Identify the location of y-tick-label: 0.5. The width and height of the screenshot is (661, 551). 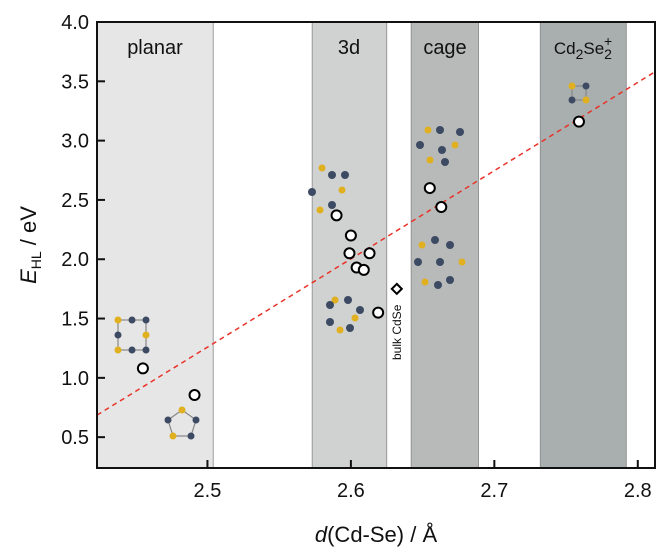
(75, 438).